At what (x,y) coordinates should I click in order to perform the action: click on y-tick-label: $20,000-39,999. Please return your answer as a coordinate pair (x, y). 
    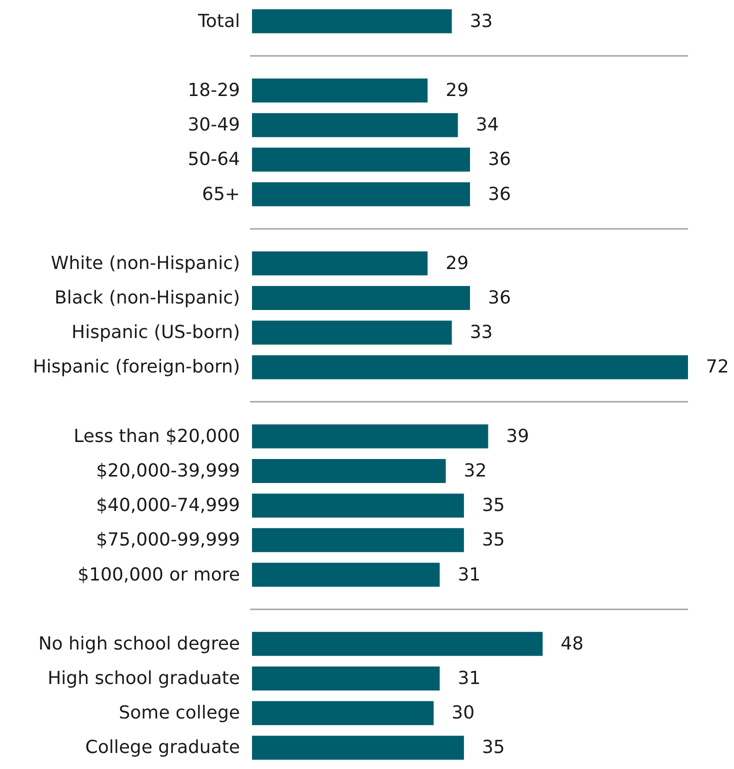
    Looking at the image, I should click on (168, 471).